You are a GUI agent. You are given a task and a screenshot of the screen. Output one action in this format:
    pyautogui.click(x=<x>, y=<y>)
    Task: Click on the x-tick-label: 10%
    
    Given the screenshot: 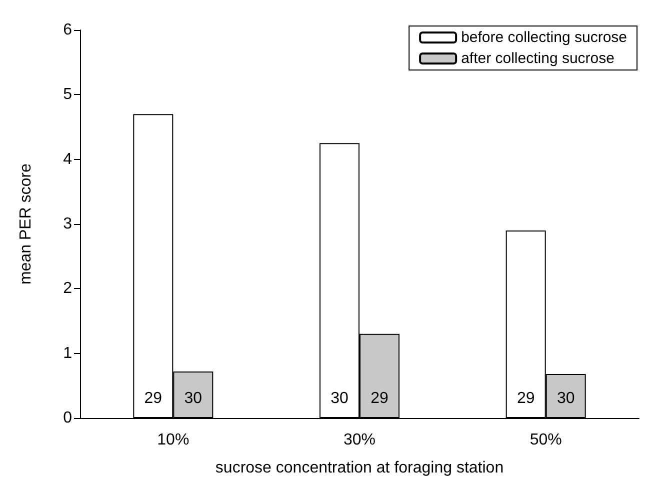 What is the action you would take?
    pyautogui.click(x=173, y=440)
    